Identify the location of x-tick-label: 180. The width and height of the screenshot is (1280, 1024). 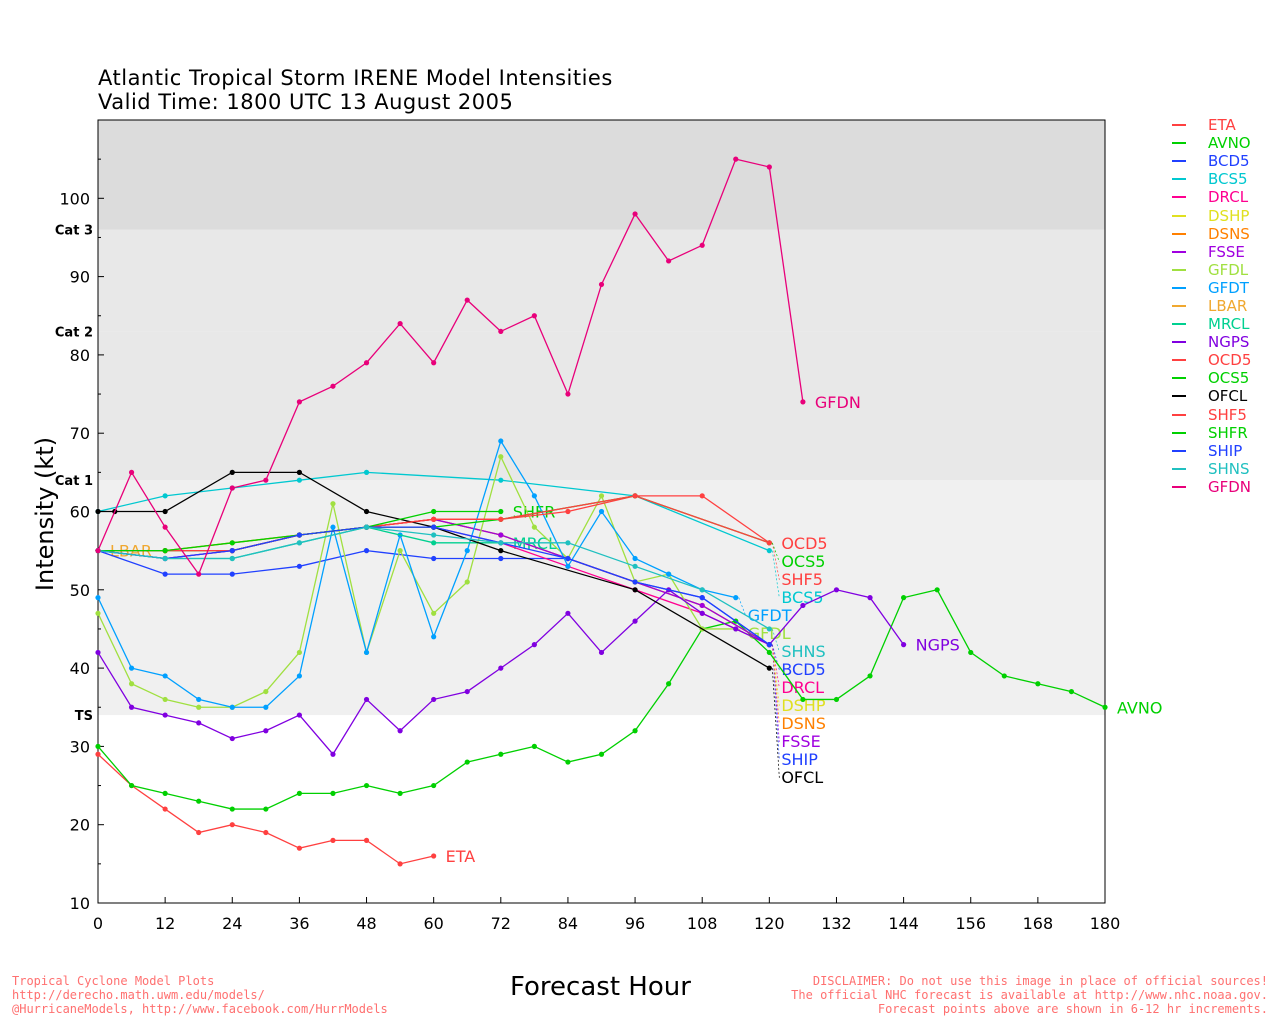
(1105, 923).